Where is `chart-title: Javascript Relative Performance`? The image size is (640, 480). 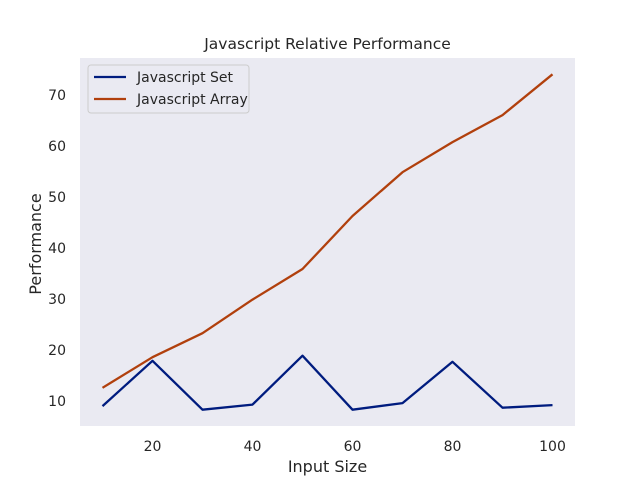 chart-title: Javascript Relative Performance is located at coordinates (327, 44).